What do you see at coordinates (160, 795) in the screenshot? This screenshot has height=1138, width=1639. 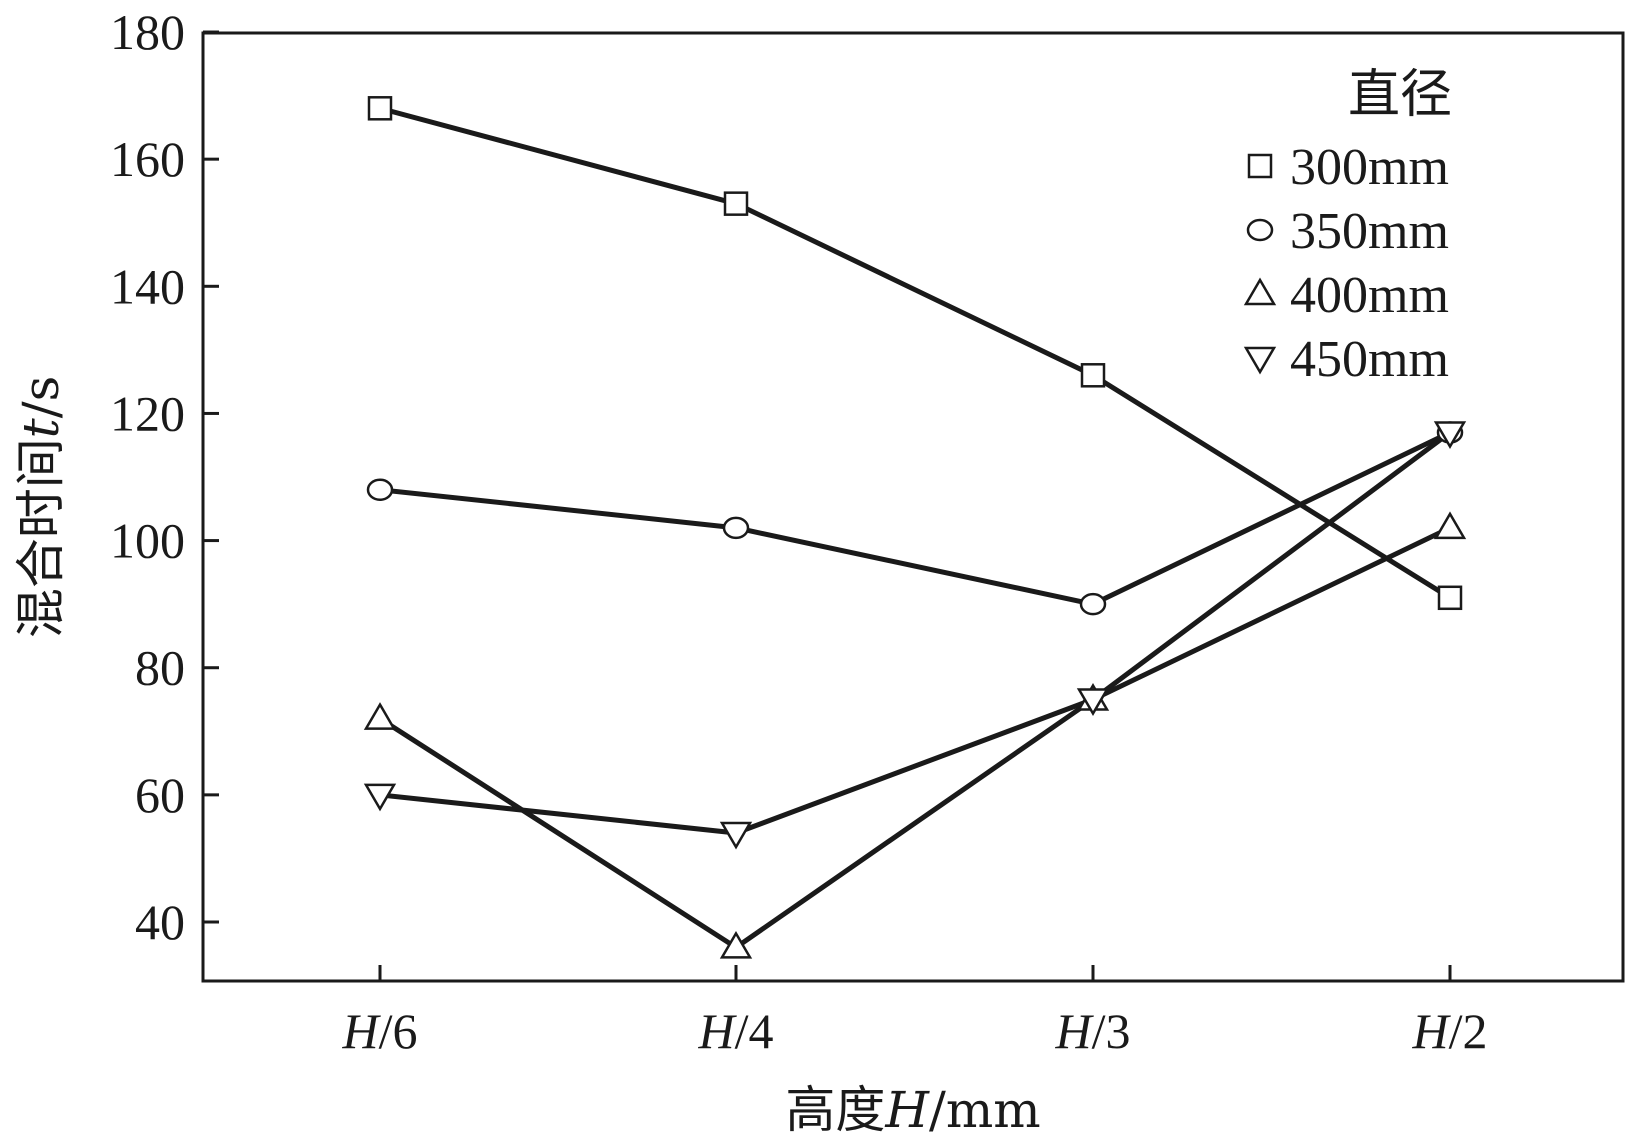 I see `y-tick-label-60: 60` at bounding box center [160, 795].